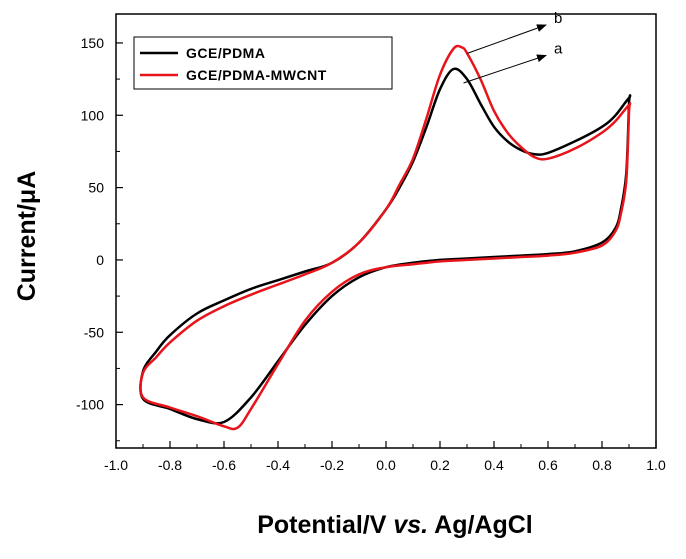 The height and width of the screenshot is (559, 686). Describe the element at coordinates (494, 465) in the screenshot. I see `x-tick-label: 0.4` at that location.